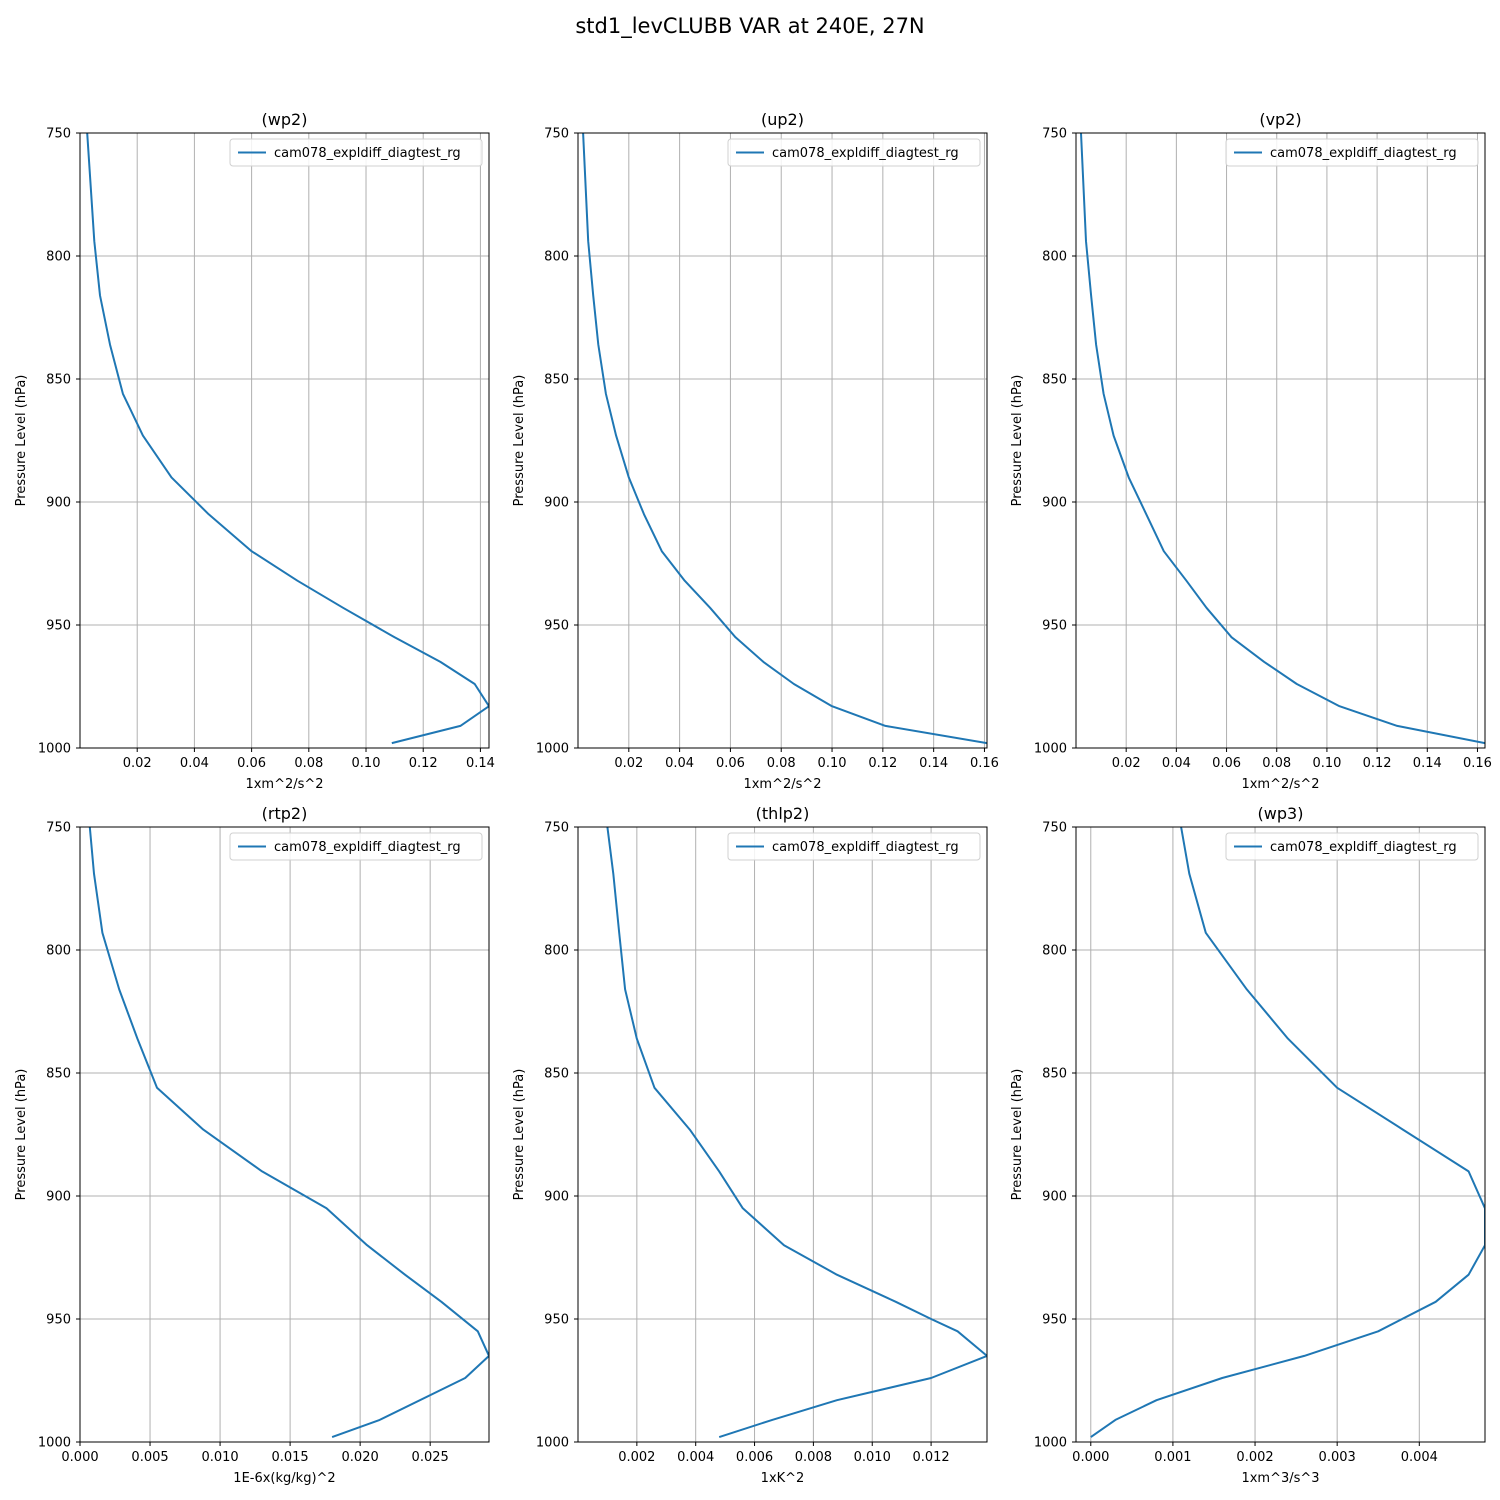 This screenshot has height=1500, width=1500. Describe the element at coordinates (1337, 1457) in the screenshot. I see `x-tick-label: 0.003` at that location.